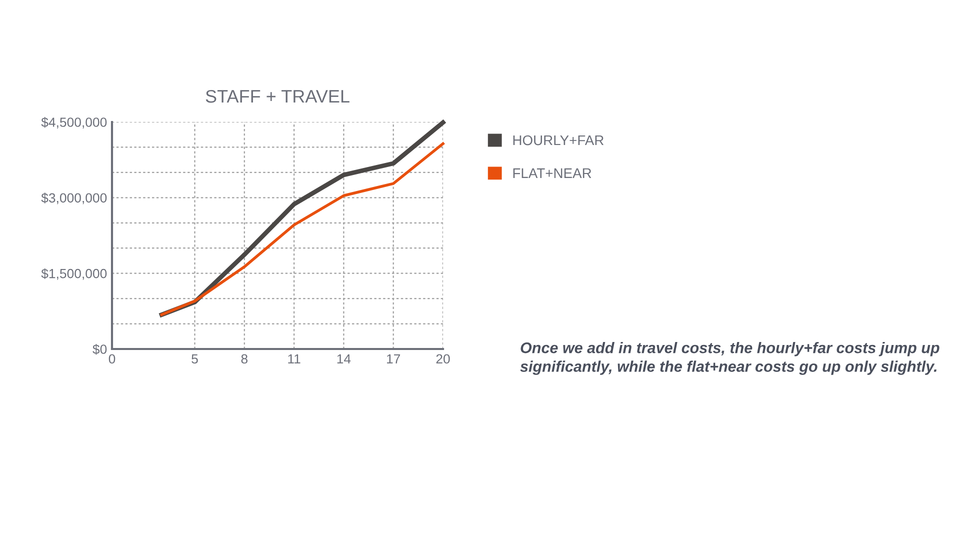  I want to click on x-tick-label: 20, so click(443, 359).